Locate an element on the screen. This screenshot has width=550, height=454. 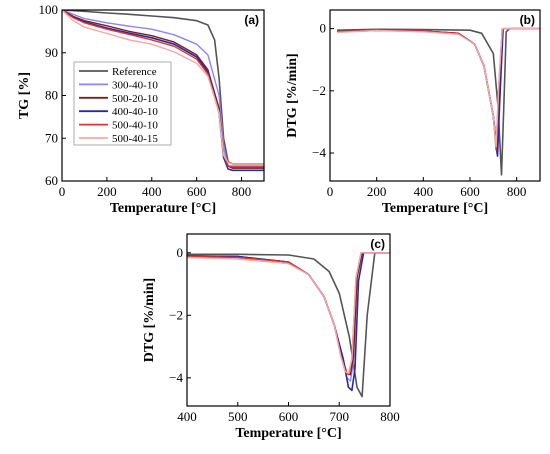
x-tick-label: 700 is located at coordinates (340, 416).